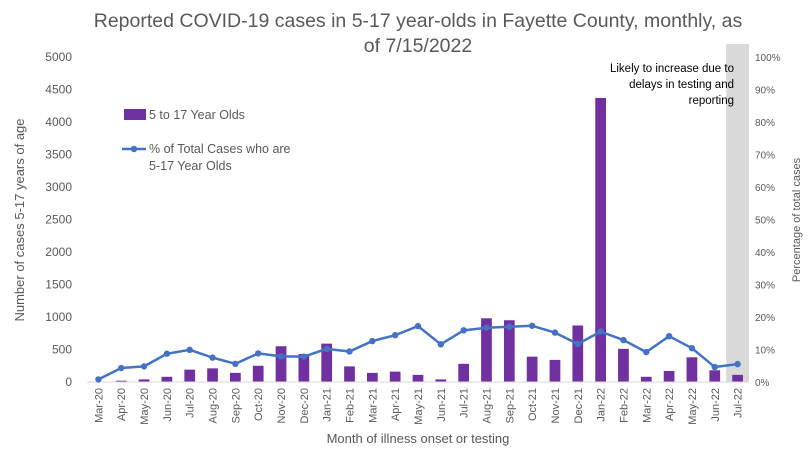 Image resolution: width=812 pixels, height=450 pixels. Describe the element at coordinates (190, 166) in the screenshot. I see `legend-line-label-2: 5-17 Year Olds` at that location.